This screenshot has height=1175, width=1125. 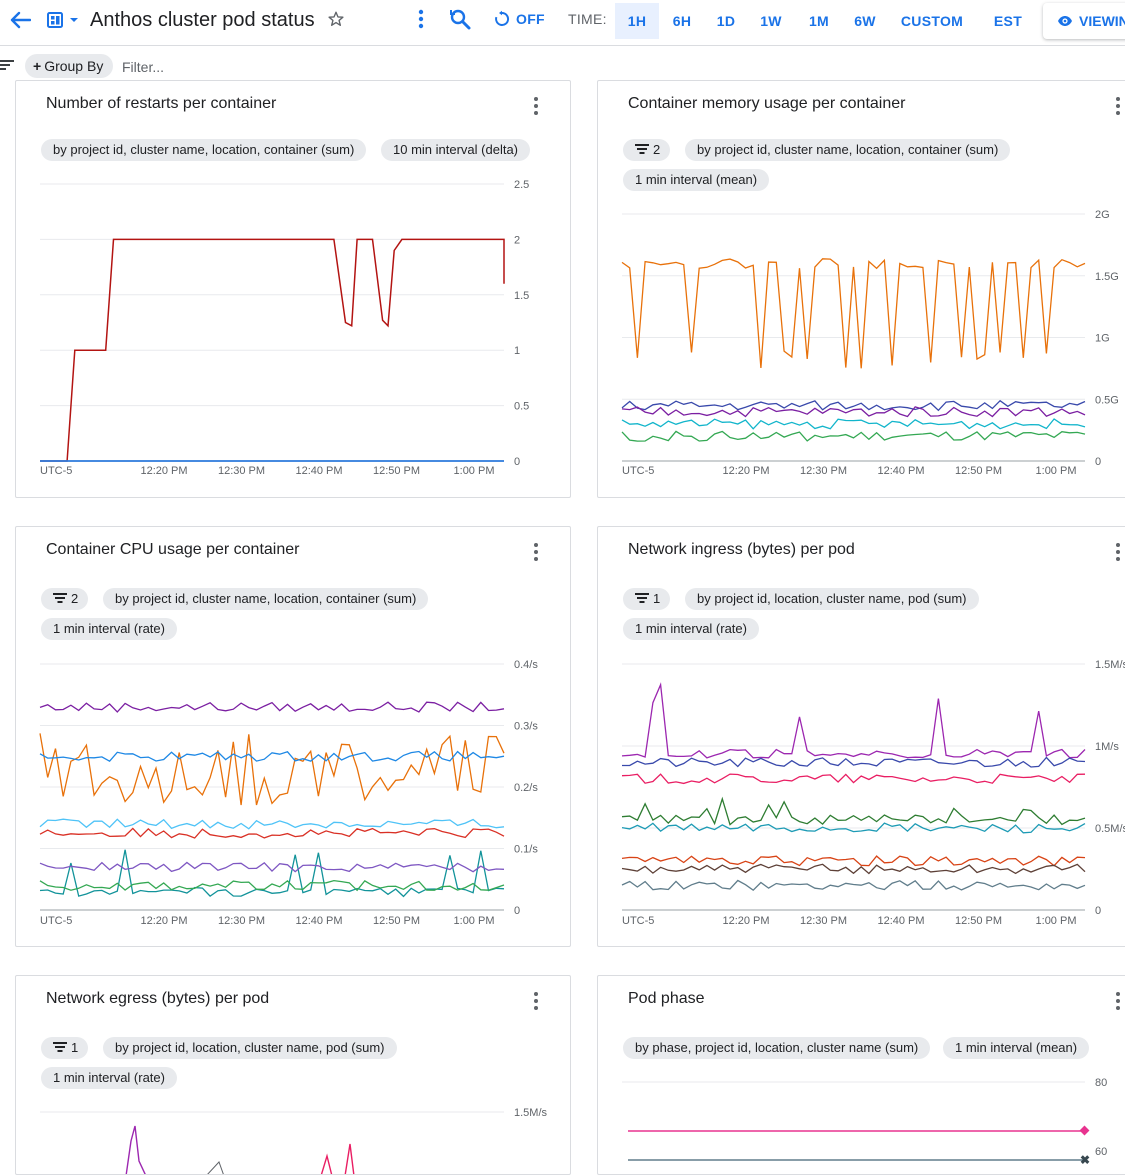 I want to click on x-tick-label: UTC-5, so click(x=56, y=921).